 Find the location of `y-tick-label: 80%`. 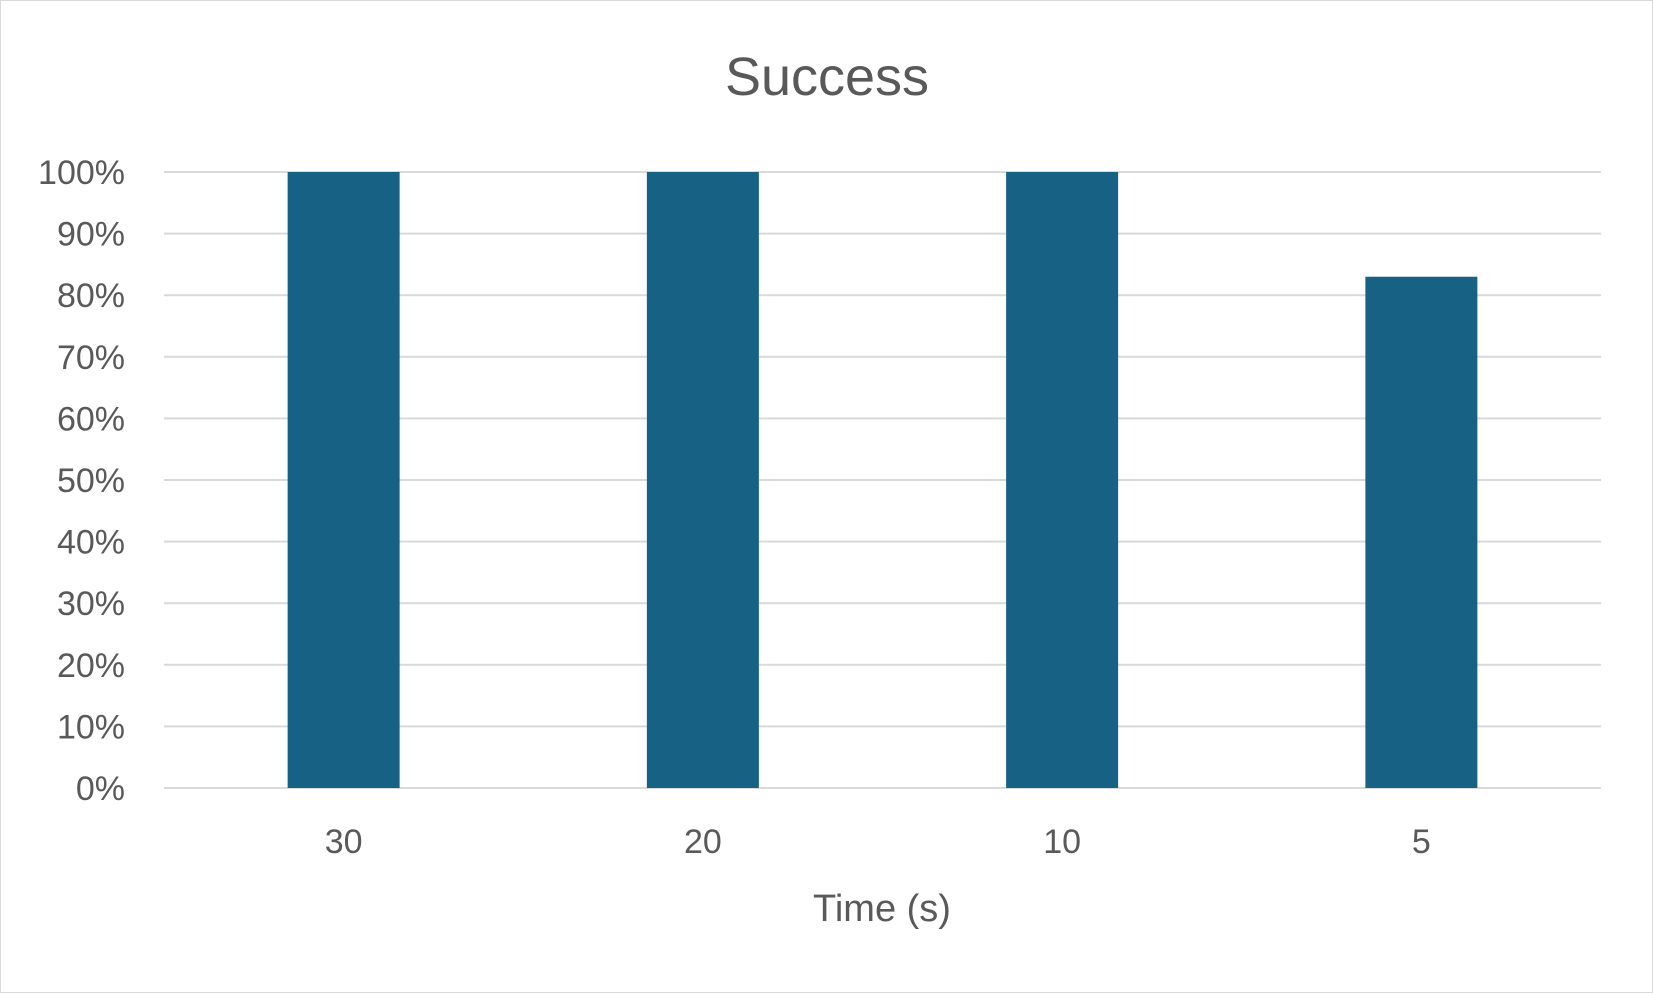

y-tick-label: 80% is located at coordinates (91, 296).